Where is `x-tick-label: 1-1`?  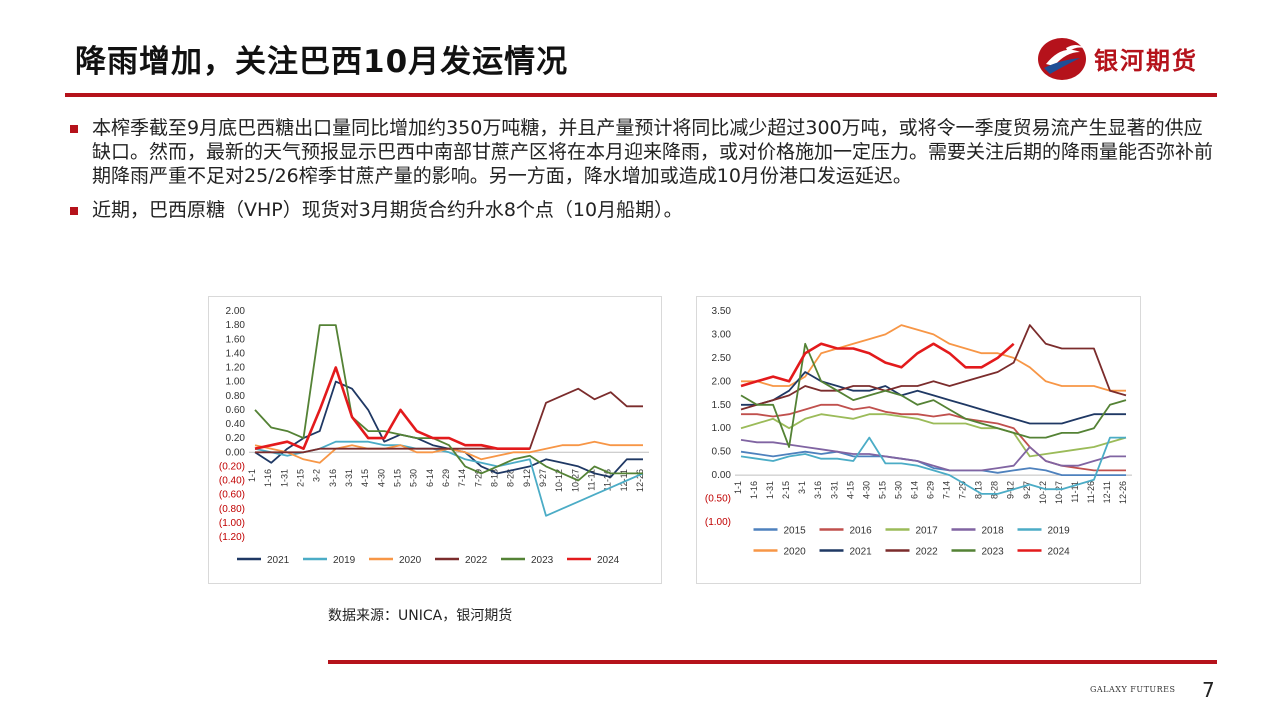 x-tick-label: 1-1 is located at coordinates (252, 475).